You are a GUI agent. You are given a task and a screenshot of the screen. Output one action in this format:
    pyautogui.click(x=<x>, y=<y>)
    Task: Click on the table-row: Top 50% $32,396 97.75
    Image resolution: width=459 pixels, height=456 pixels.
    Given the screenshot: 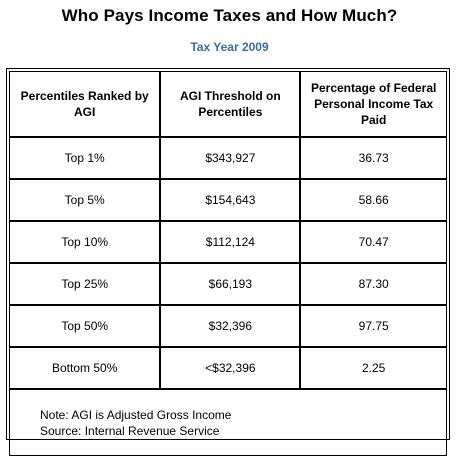 What is the action you would take?
    pyautogui.click(x=228, y=326)
    